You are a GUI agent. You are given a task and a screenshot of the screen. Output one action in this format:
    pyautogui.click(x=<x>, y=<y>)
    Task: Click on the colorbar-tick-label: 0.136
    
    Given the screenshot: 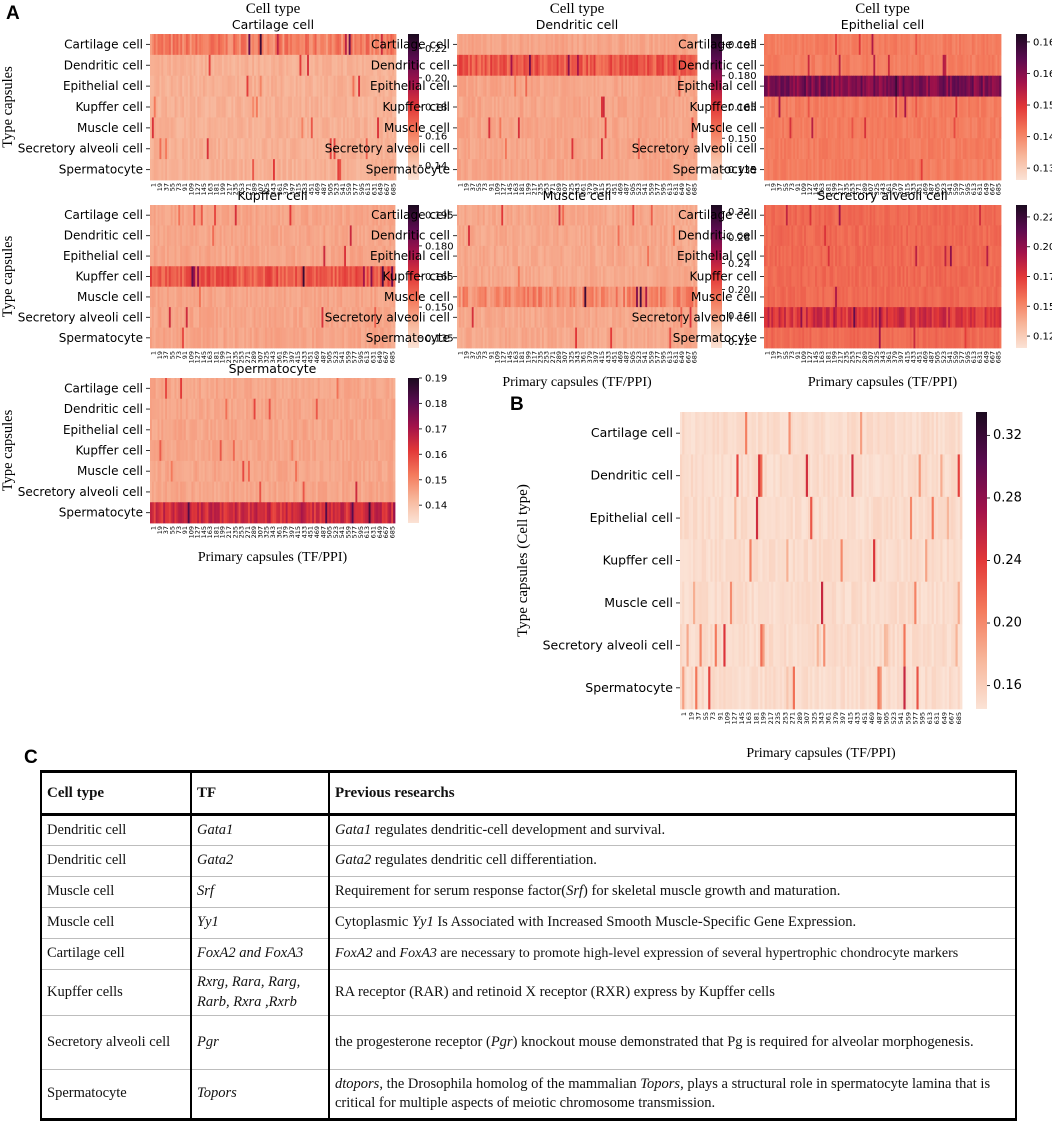 What is the action you would take?
    pyautogui.click(x=1042, y=169)
    